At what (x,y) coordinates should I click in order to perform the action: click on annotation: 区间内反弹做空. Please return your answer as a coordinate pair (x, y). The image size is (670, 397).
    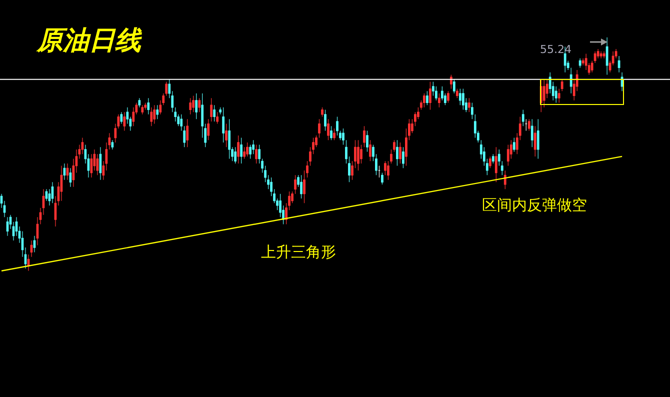
    Looking at the image, I should click on (534, 205).